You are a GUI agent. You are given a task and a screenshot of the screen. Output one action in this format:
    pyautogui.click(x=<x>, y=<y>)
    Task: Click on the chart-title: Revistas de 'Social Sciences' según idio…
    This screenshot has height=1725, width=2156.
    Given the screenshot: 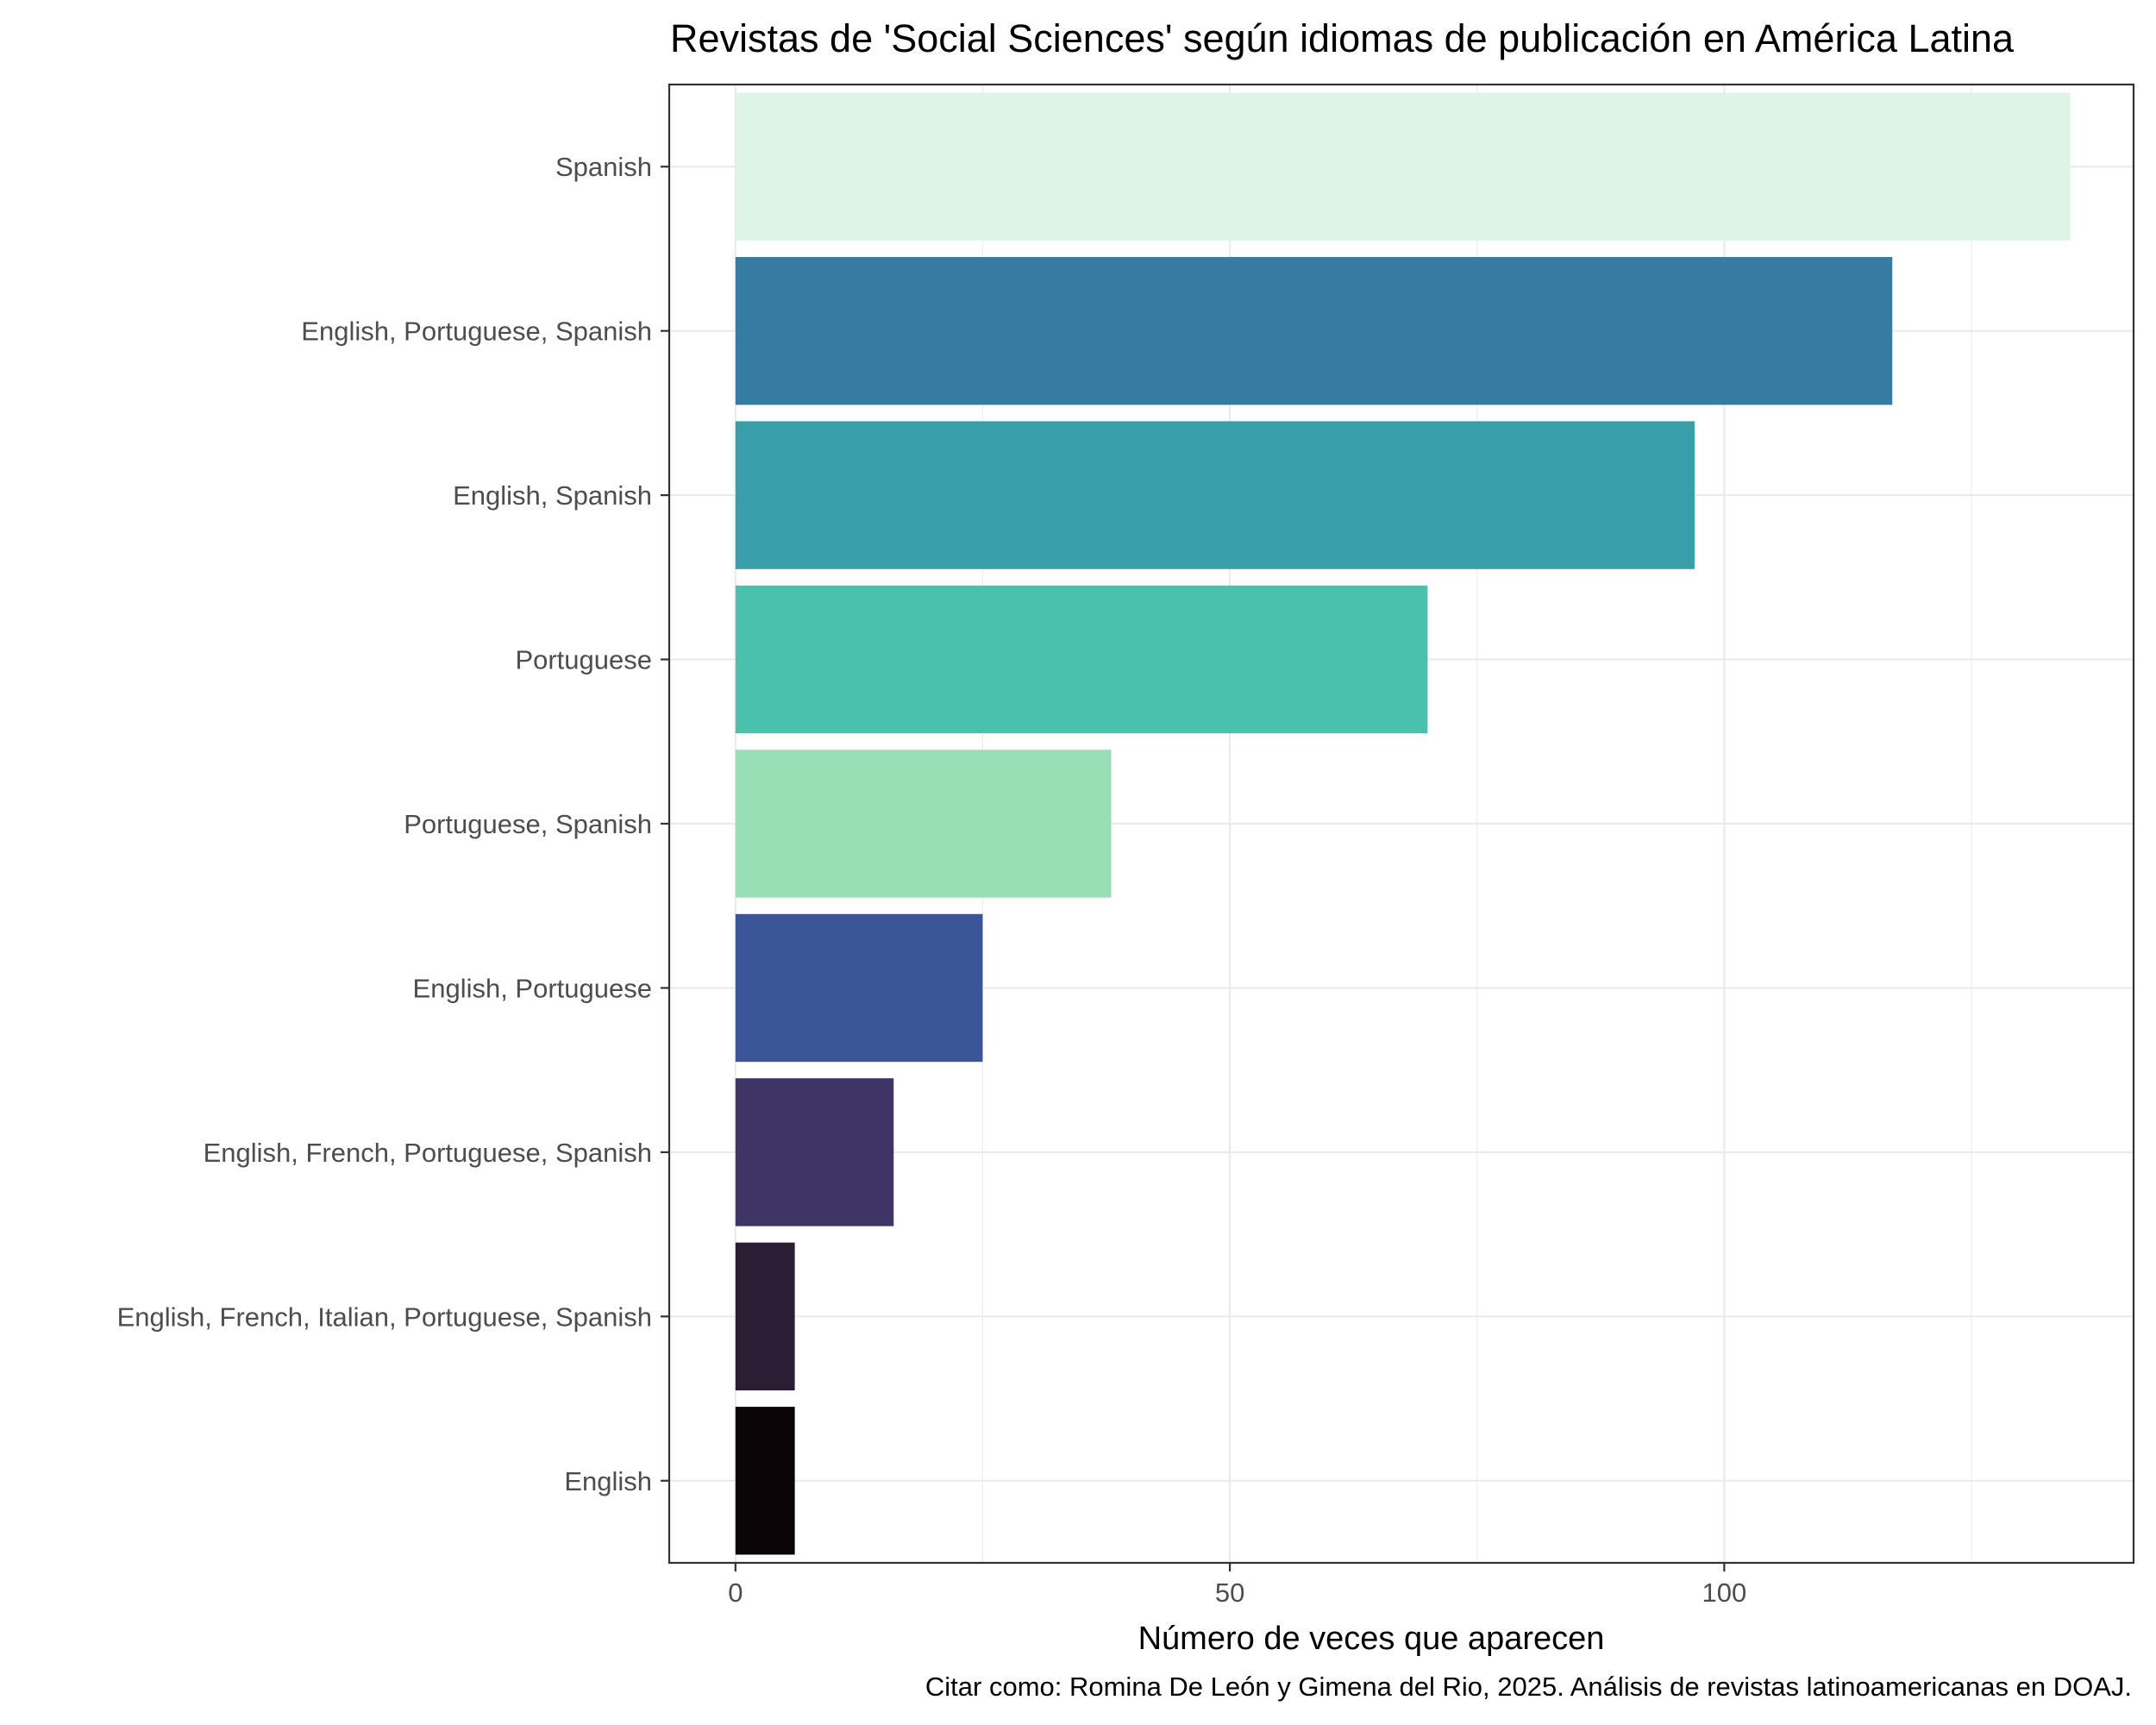 What is the action you would take?
    pyautogui.click(x=1342, y=38)
    